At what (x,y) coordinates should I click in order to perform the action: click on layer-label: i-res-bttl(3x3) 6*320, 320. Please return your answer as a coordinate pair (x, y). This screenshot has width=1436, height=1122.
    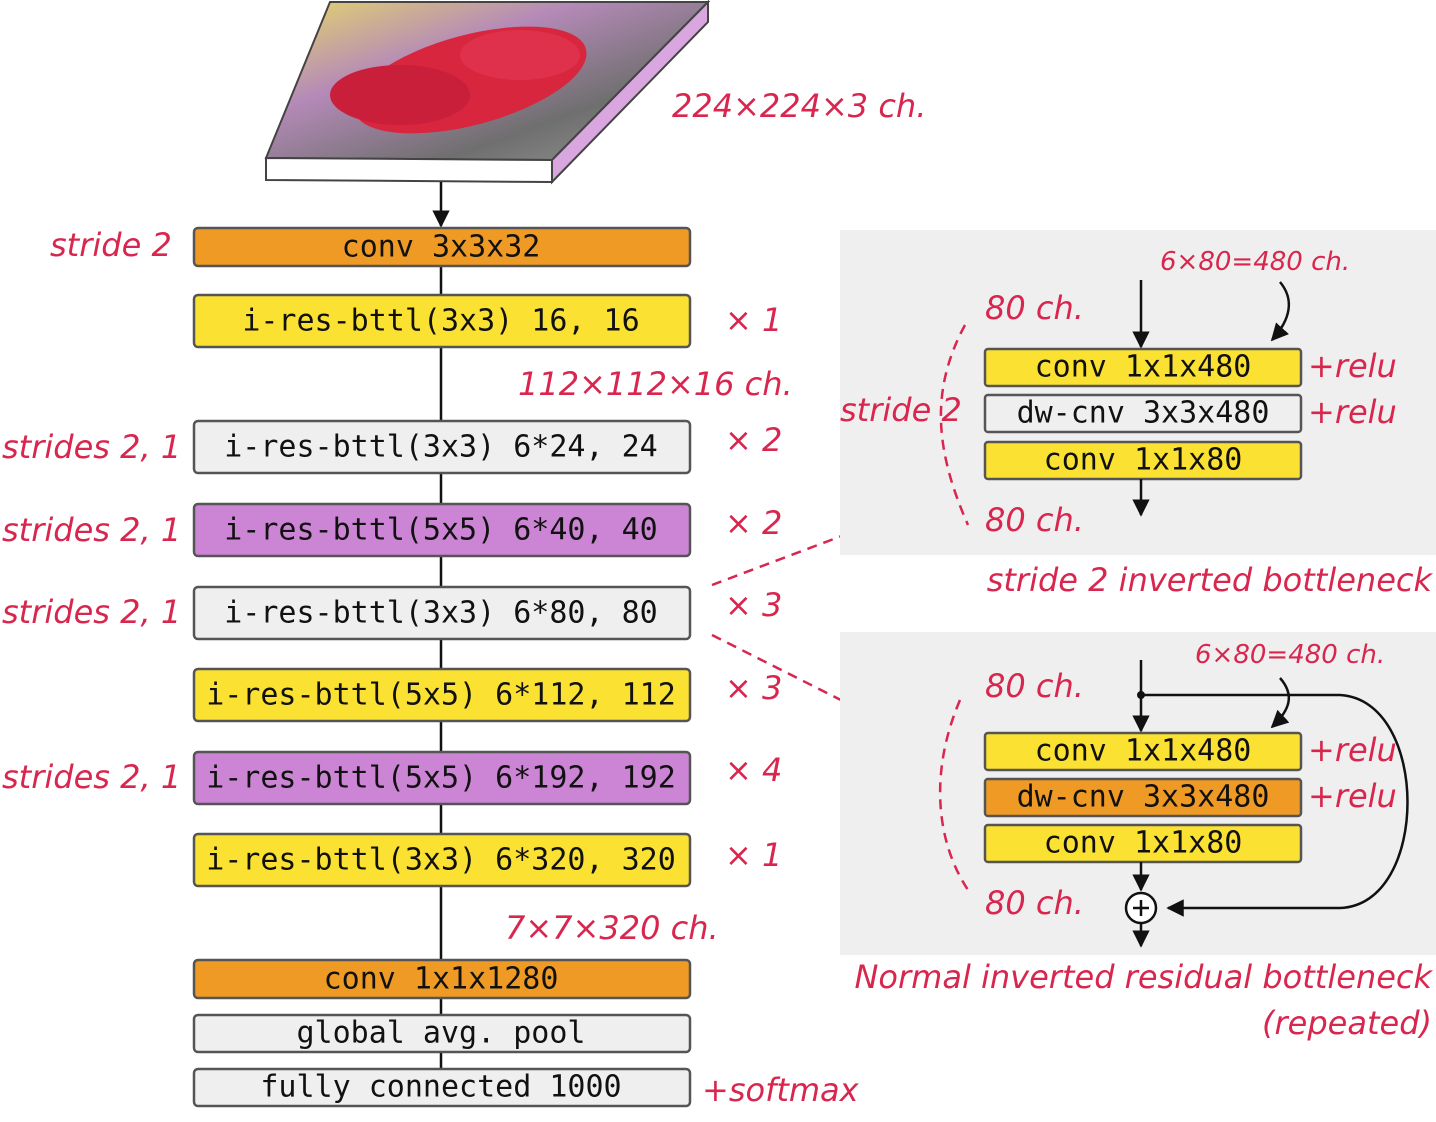
    Looking at the image, I should click on (441, 860).